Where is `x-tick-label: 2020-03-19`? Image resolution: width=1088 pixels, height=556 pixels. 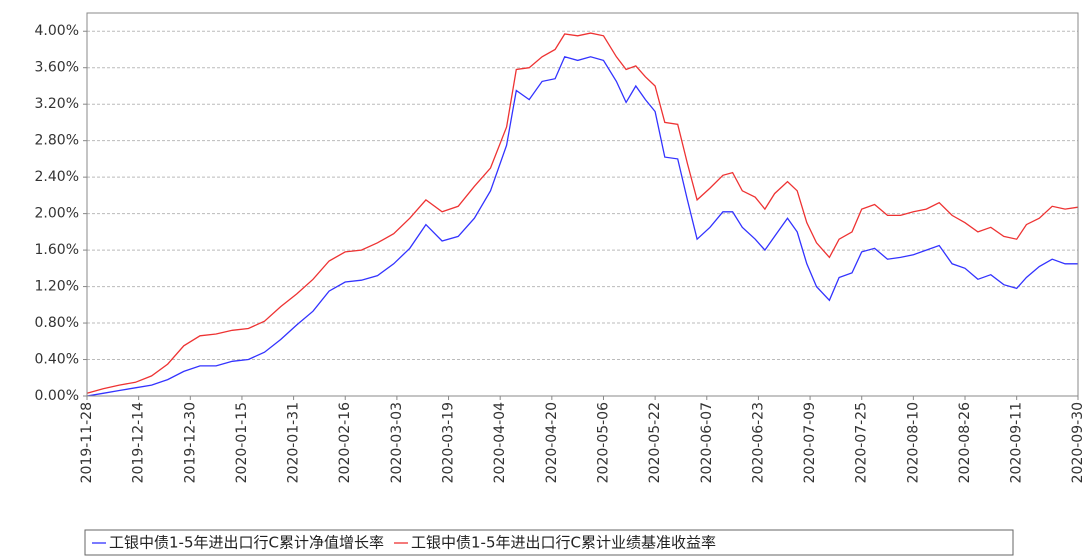 x-tick-label: 2020-03-19 is located at coordinates (449, 442).